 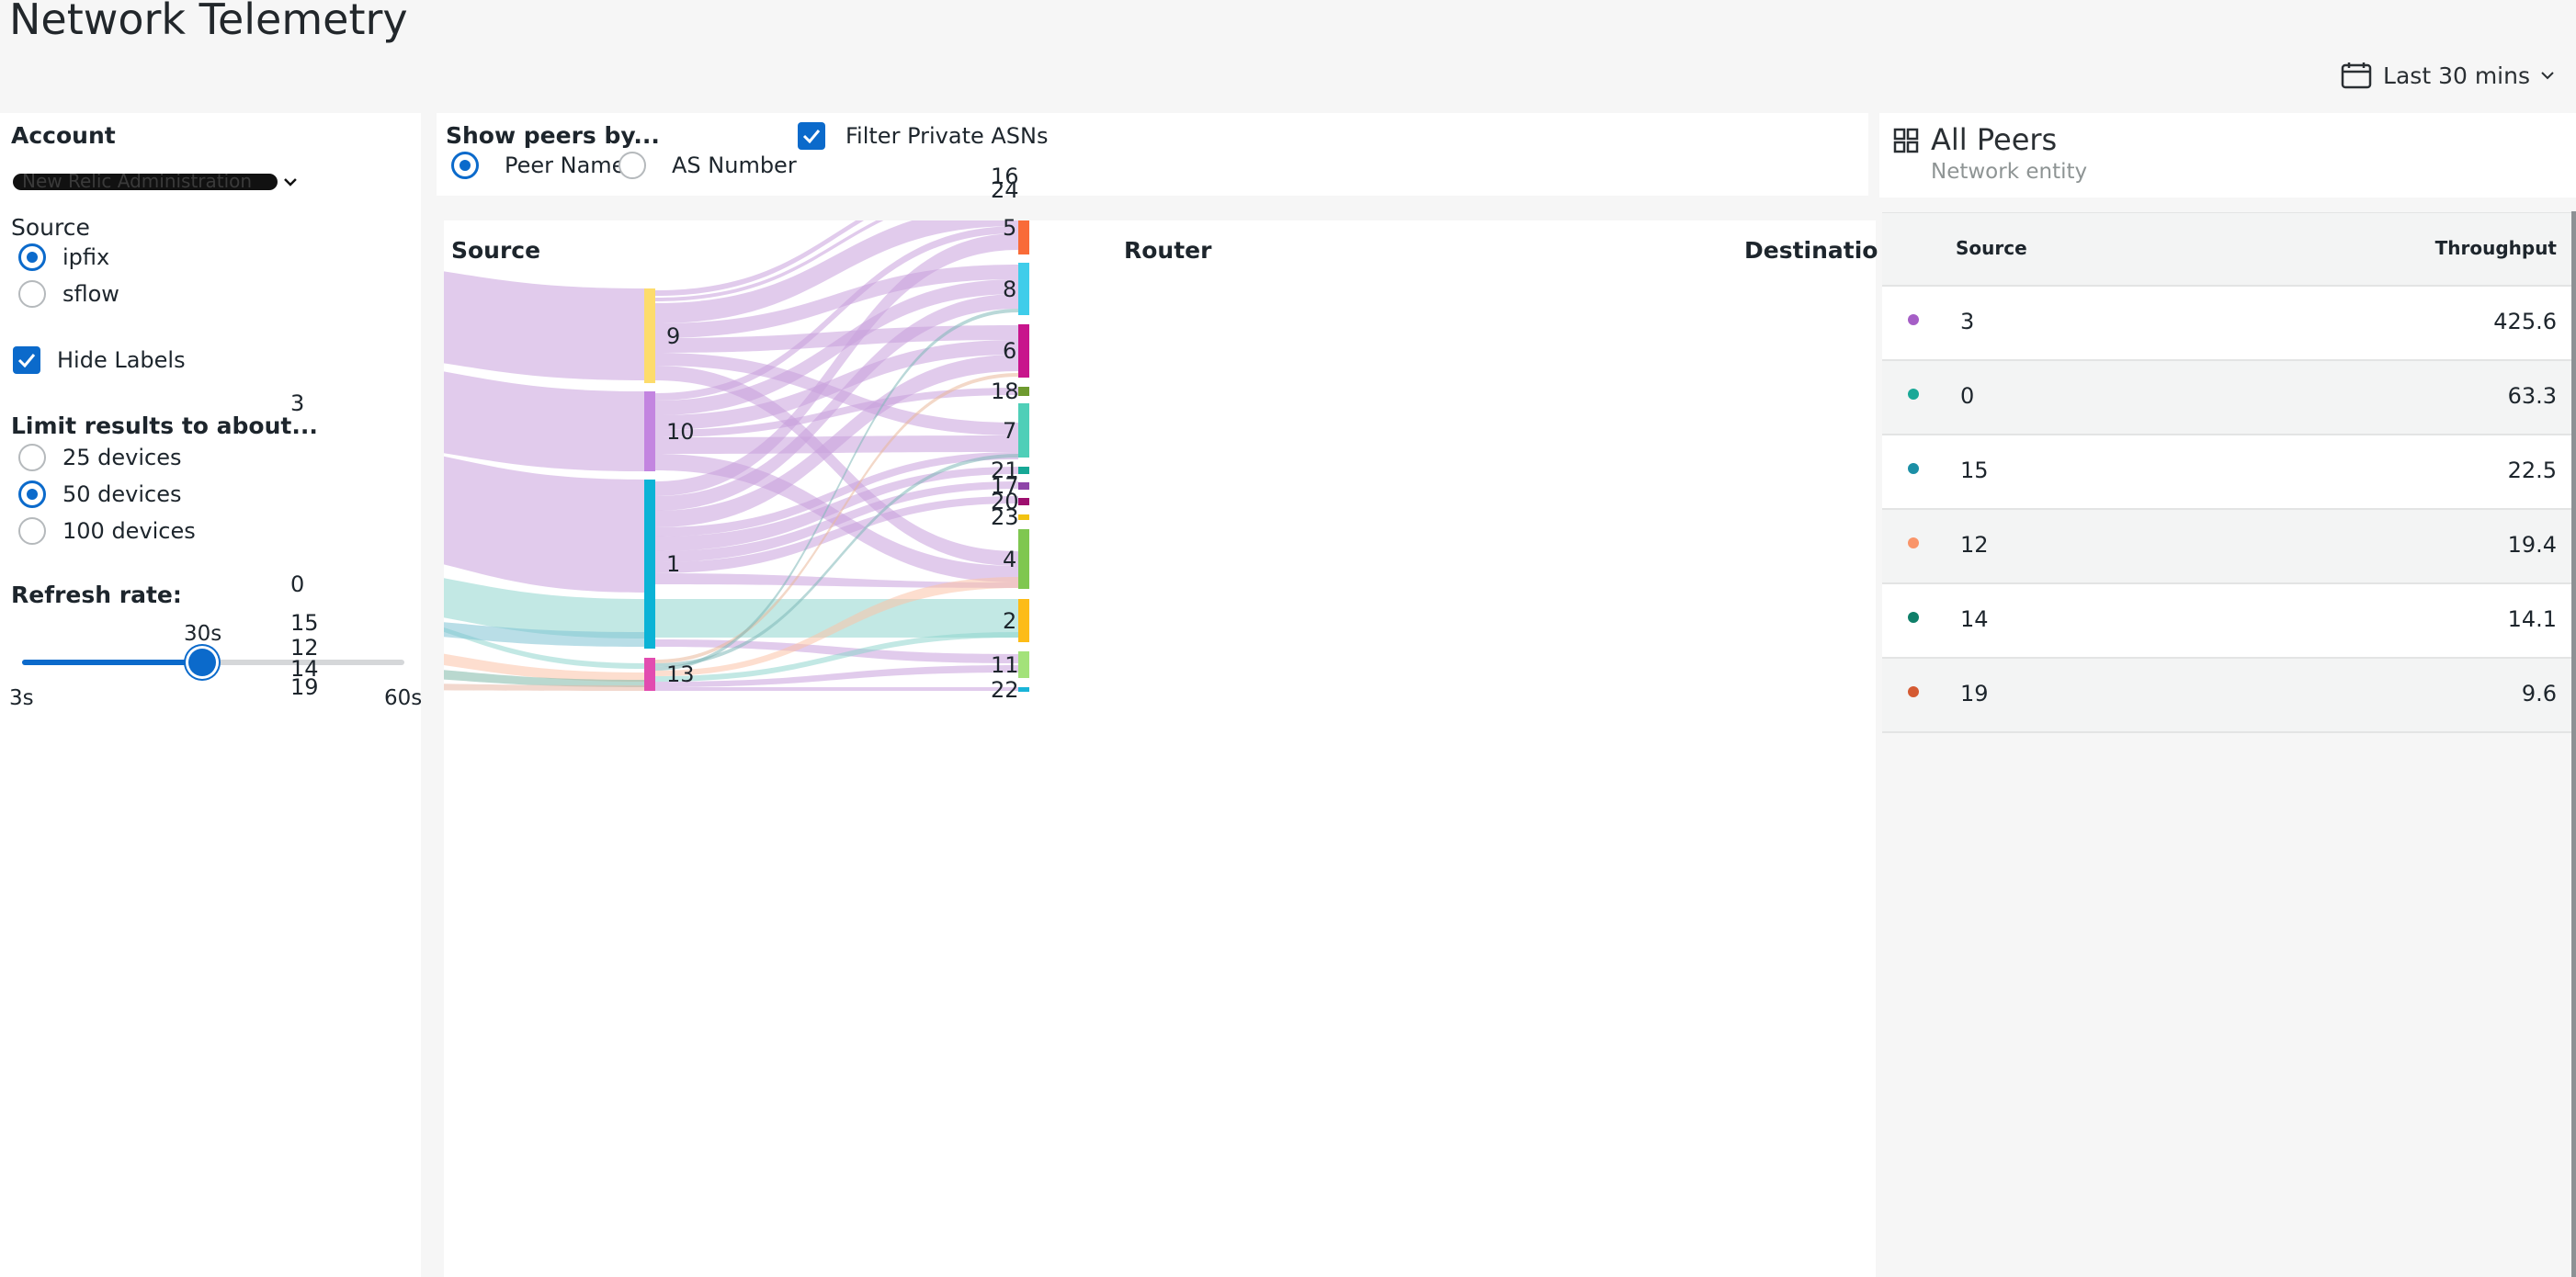 I want to click on column-header: Source, so click(x=1991, y=248).